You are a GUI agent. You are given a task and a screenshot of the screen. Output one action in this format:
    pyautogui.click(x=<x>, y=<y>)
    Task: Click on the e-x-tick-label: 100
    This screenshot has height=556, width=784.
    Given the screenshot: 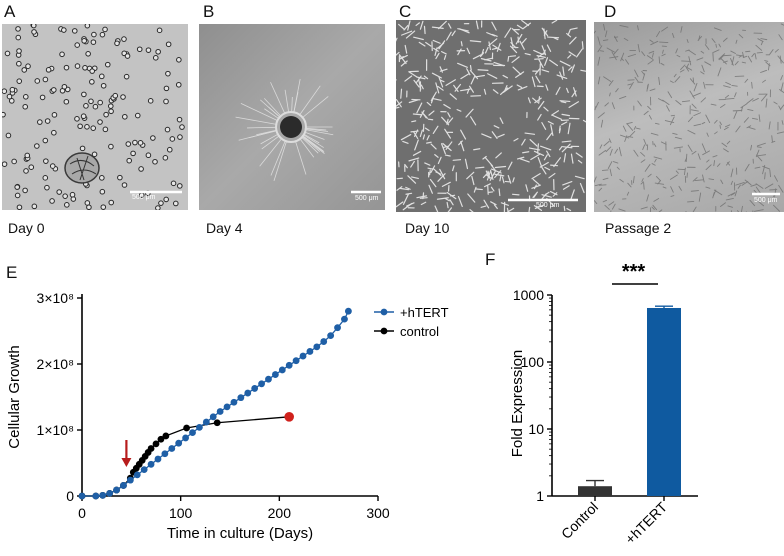 What is the action you would take?
    pyautogui.click(x=181, y=513)
    